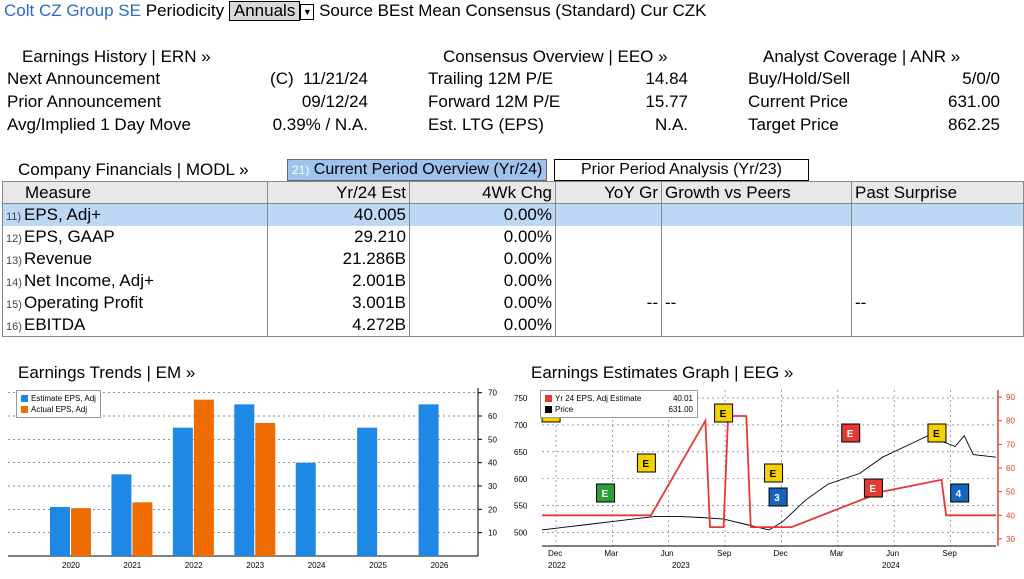 The height and width of the screenshot is (579, 1024). Describe the element at coordinates (135, 325) in the screenshot. I see `measure-cell: 16) EBITDA` at that location.